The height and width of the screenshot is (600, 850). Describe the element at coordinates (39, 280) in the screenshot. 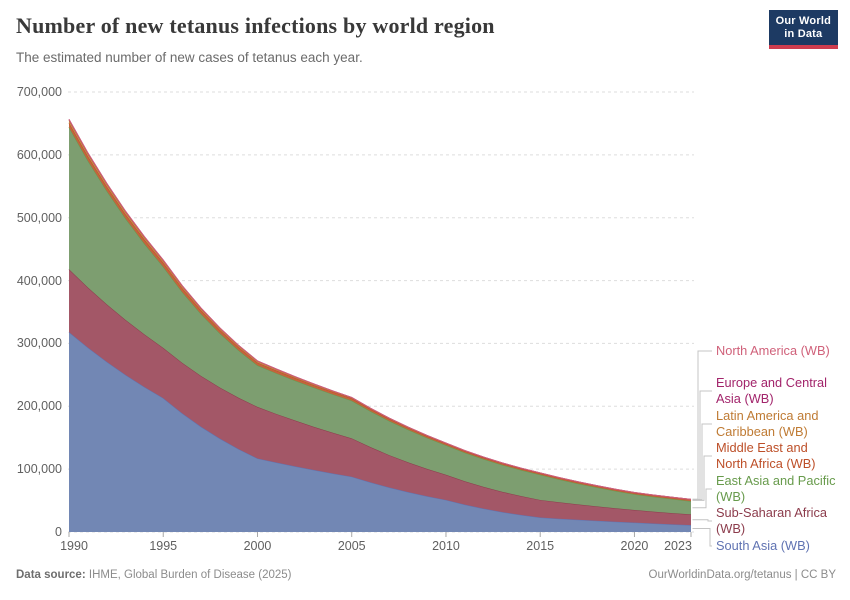

I see `y-axis-tick-label: 400,000` at that location.